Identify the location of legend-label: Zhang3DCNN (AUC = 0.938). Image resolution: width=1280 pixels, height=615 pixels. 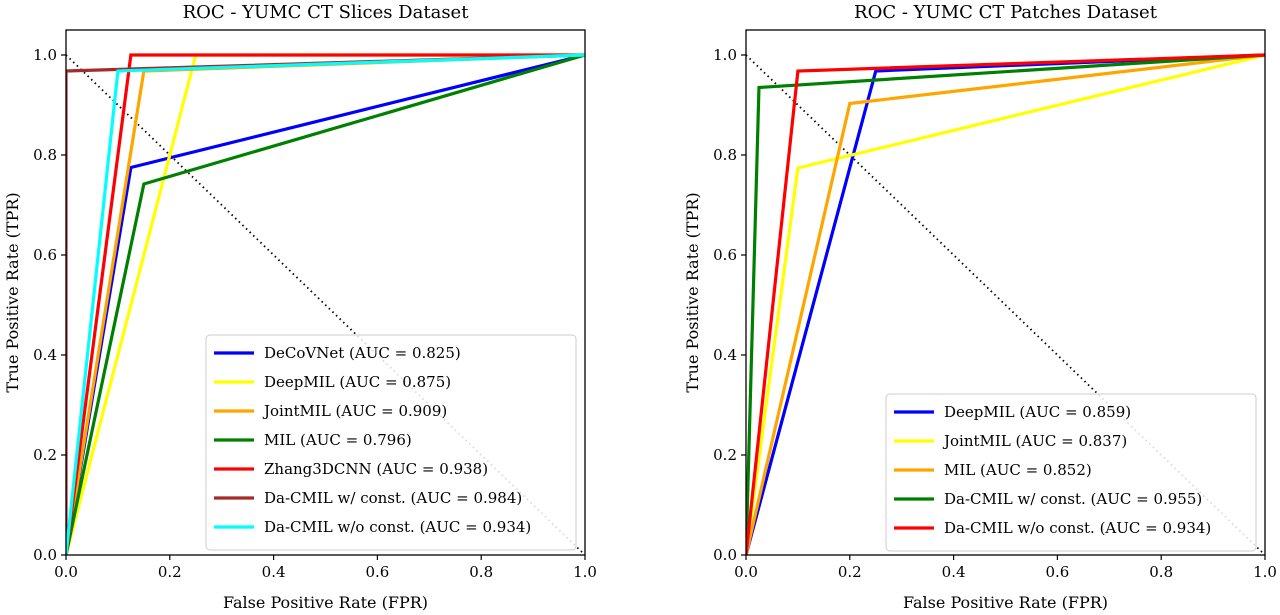
(376, 469).